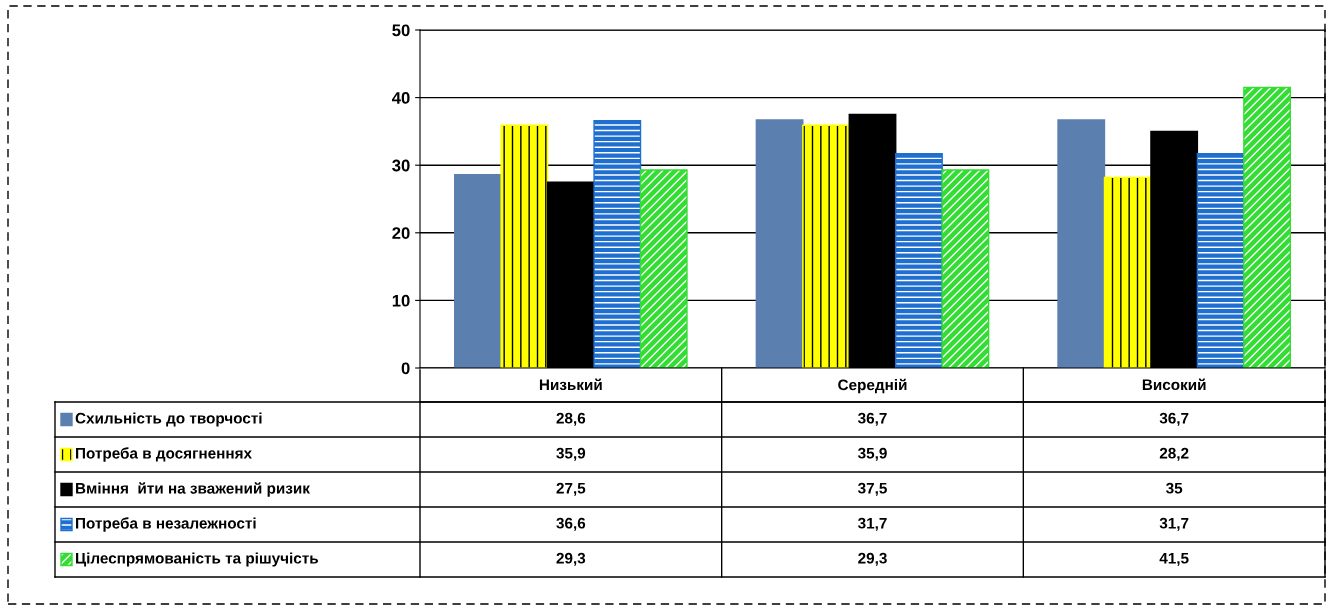  I want to click on x-tick-label: Високий, so click(1174, 384).